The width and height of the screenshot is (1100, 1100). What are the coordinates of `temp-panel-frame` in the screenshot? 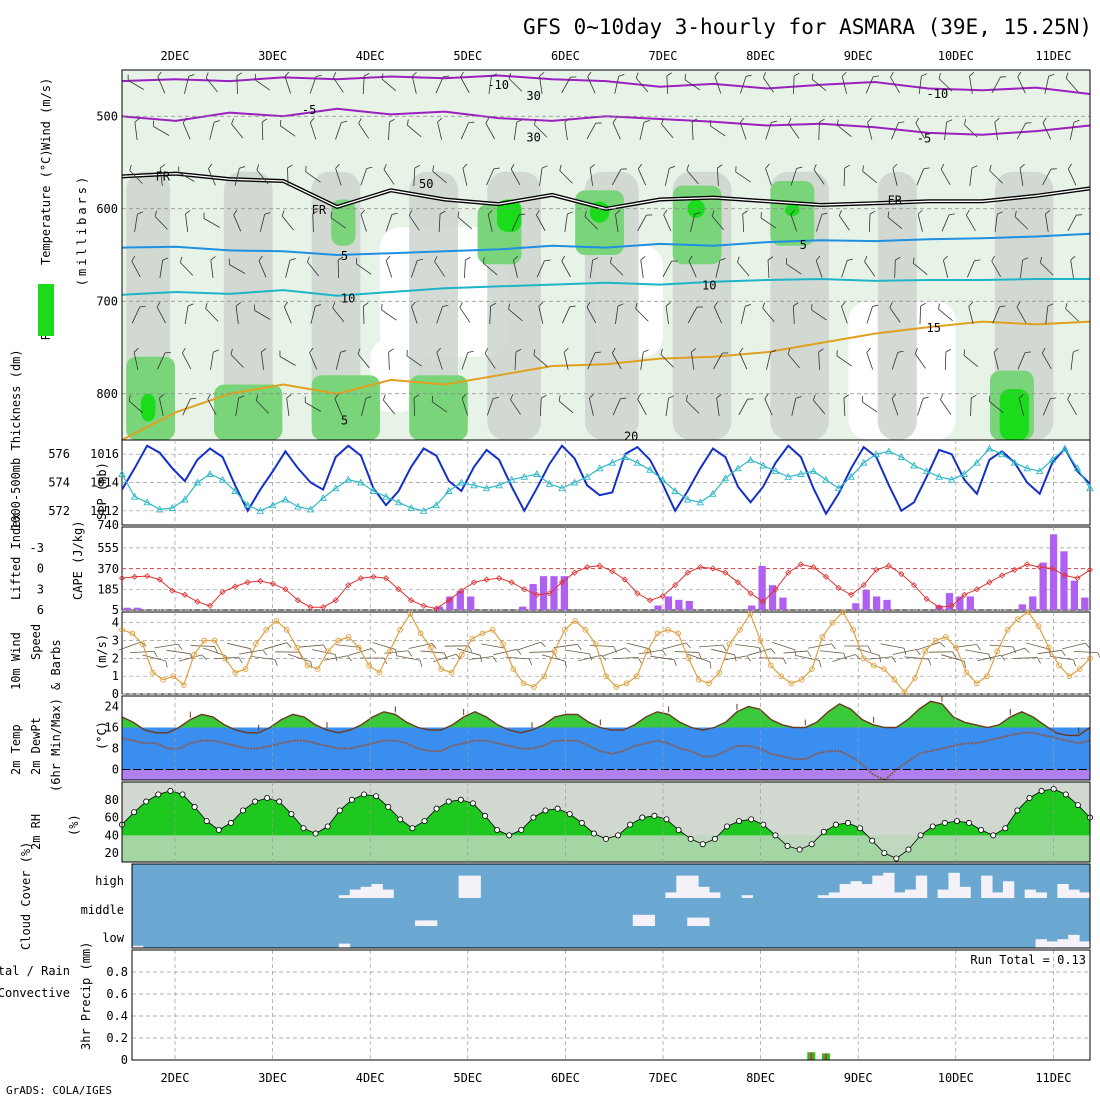 It's located at (606, 738).